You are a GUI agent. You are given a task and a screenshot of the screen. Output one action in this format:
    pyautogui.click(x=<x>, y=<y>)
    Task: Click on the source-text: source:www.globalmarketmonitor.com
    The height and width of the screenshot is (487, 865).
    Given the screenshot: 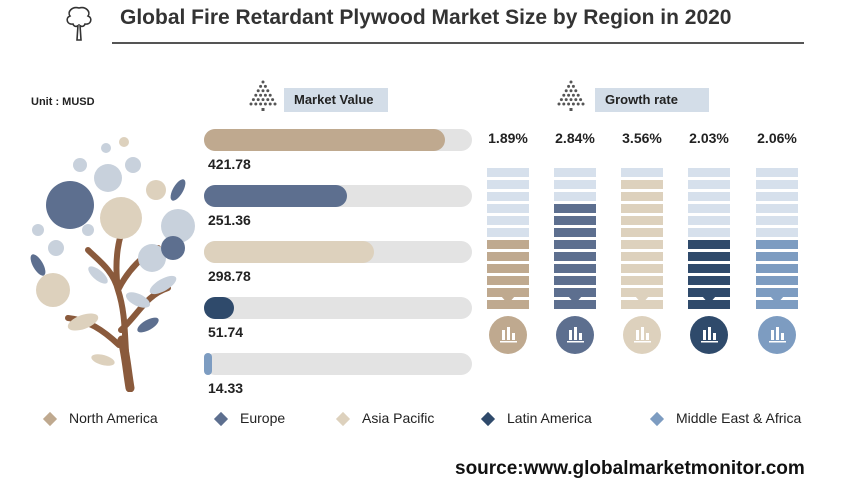 What is the action you would take?
    pyautogui.click(x=630, y=468)
    